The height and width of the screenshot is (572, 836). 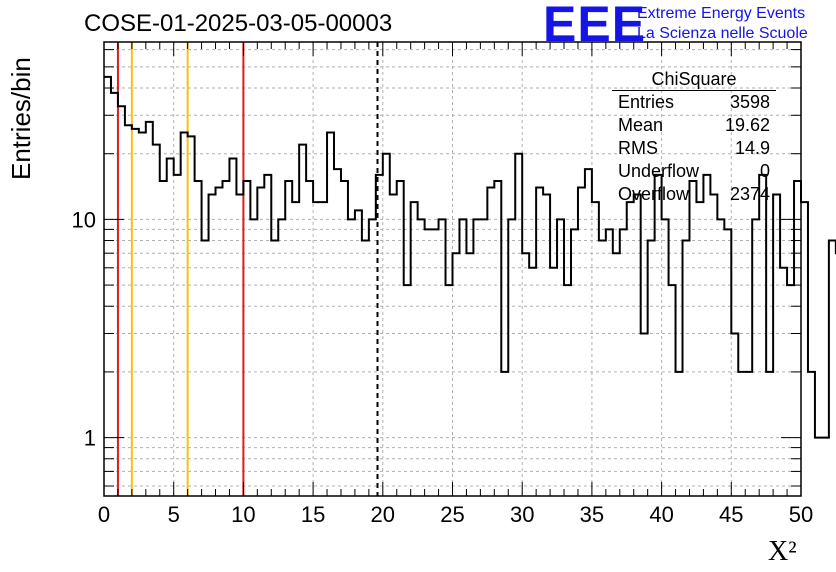 What do you see at coordinates (90, 438) in the screenshot?
I see `y-tick-label: 1` at bounding box center [90, 438].